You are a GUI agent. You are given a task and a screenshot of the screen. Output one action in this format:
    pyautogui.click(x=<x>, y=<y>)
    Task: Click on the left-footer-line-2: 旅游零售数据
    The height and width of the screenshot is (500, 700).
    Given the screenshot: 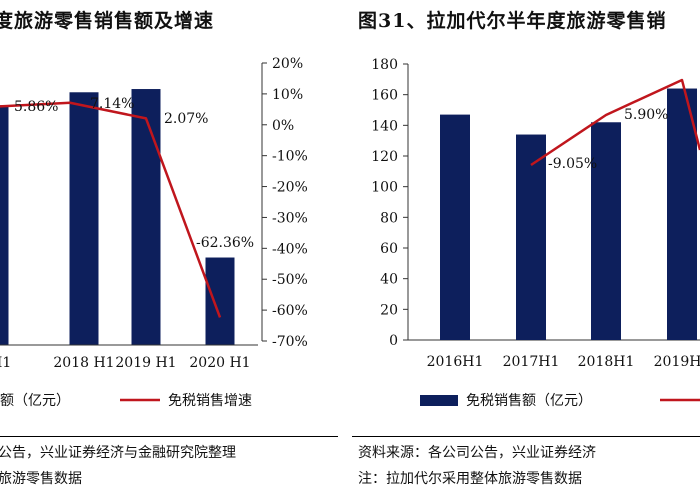 What is the action you would take?
    pyautogui.click(x=41, y=479)
    